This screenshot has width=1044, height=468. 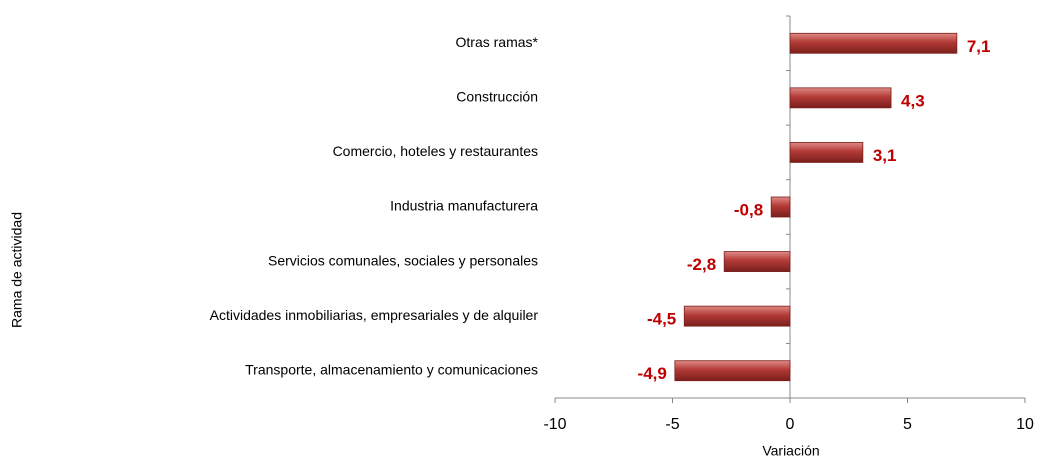 What do you see at coordinates (672, 424) in the screenshot?
I see `x-tick-label: -5` at bounding box center [672, 424].